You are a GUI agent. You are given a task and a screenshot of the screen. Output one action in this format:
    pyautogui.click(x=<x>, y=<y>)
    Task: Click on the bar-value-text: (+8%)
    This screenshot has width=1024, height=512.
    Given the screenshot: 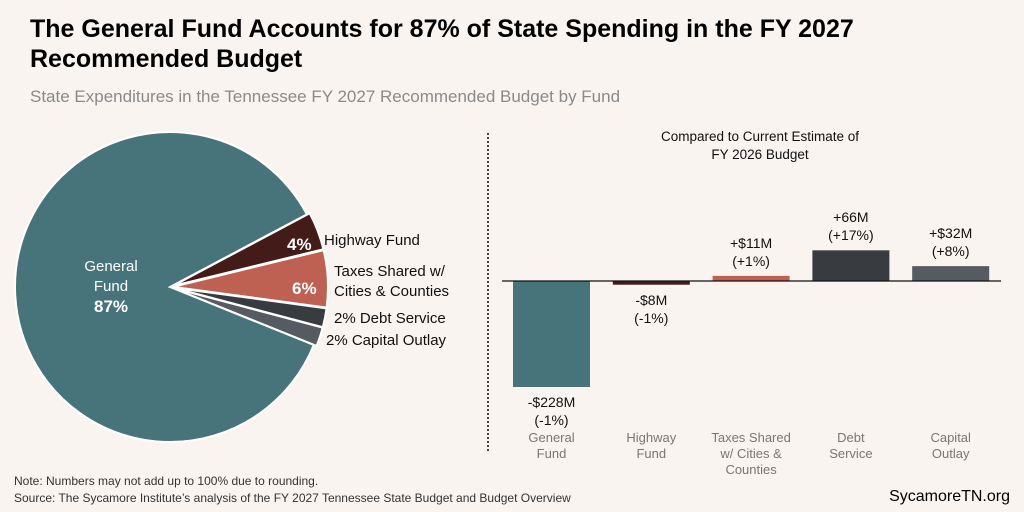 What is the action you would take?
    pyautogui.click(x=950, y=251)
    